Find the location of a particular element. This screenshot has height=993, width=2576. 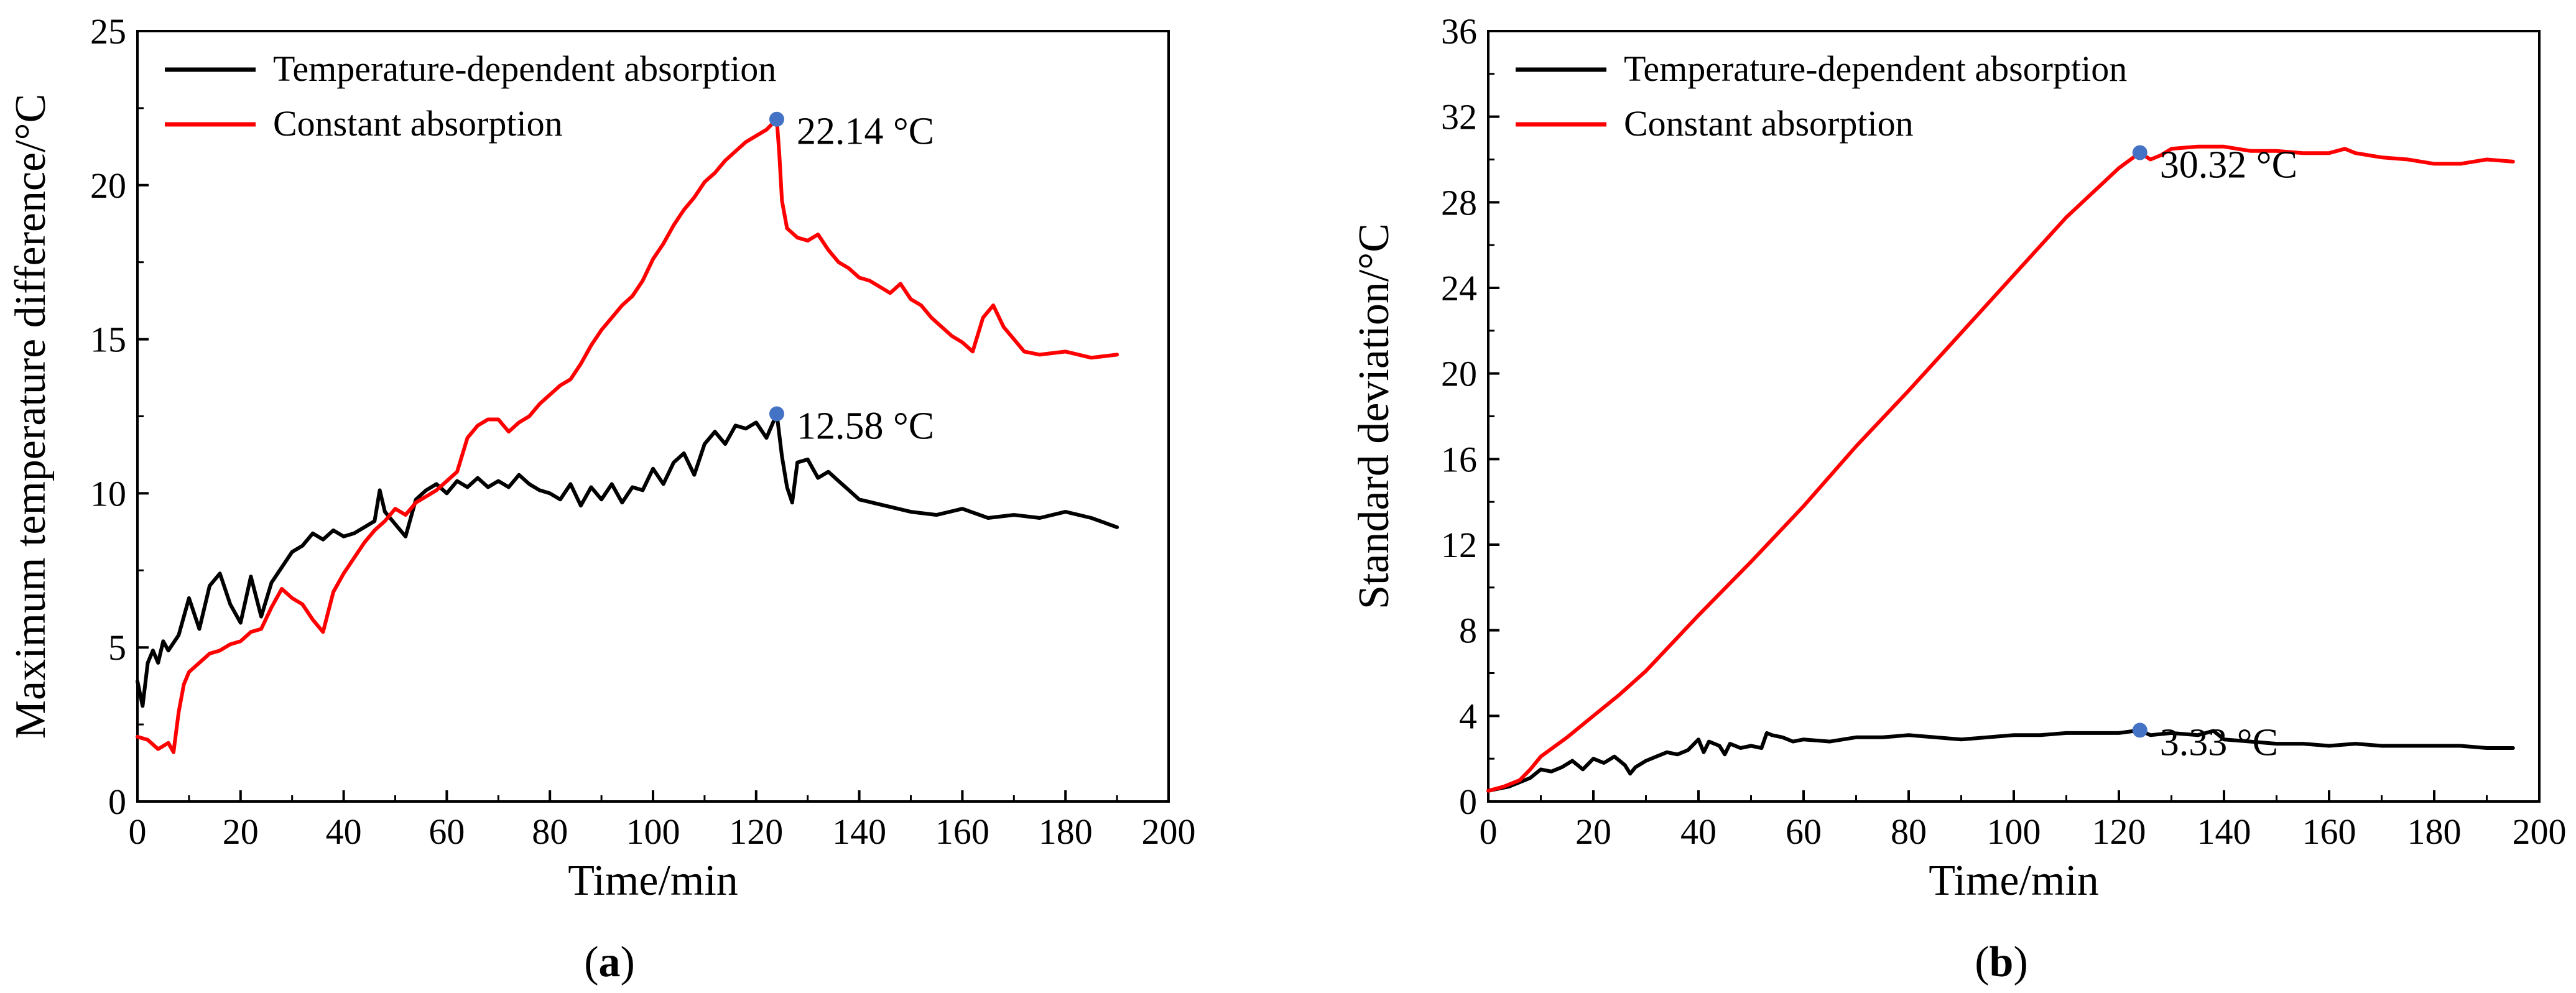

annotation-label: 22.14 °C is located at coordinates (866, 132).